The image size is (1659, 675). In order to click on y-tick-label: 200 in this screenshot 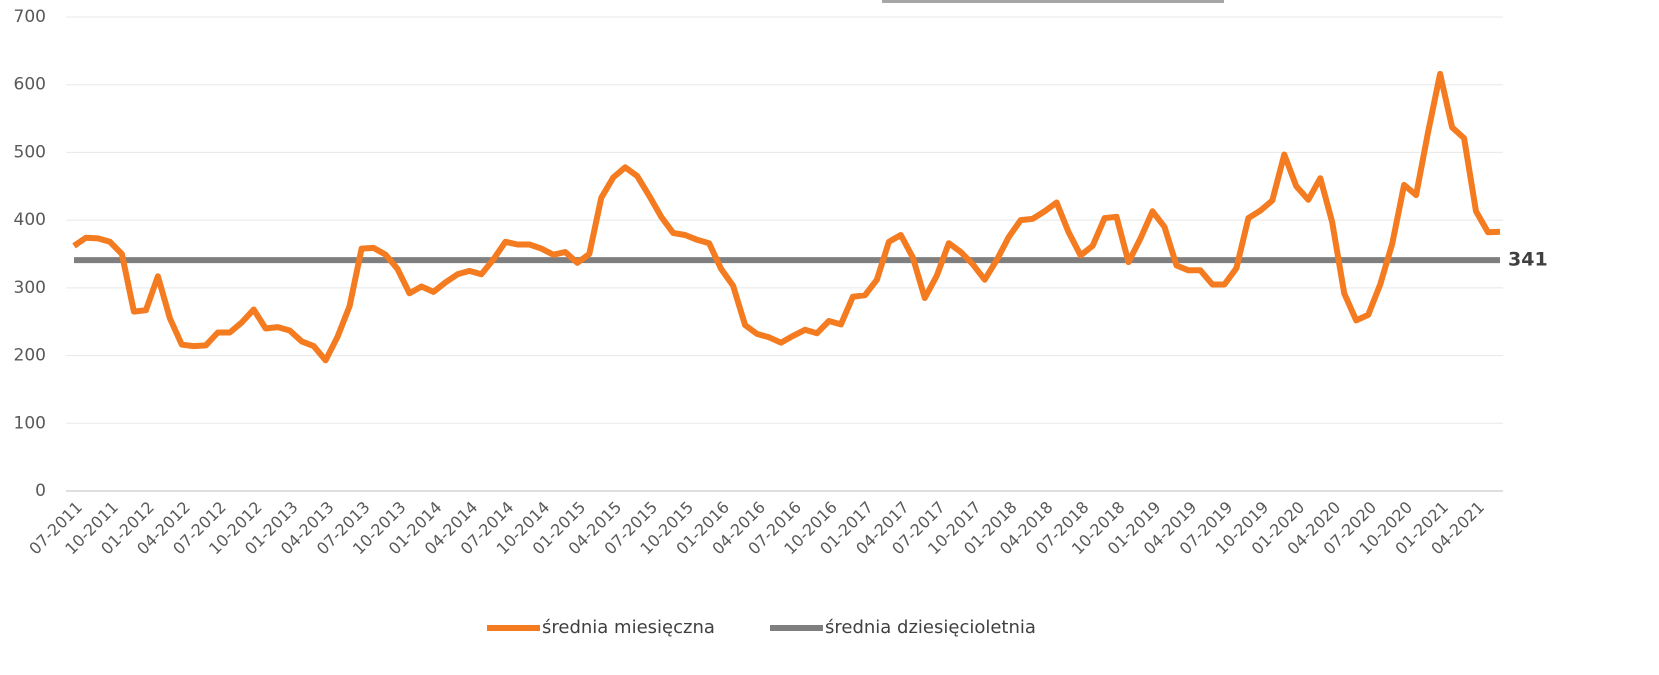, I will do `click(30, 356)`.